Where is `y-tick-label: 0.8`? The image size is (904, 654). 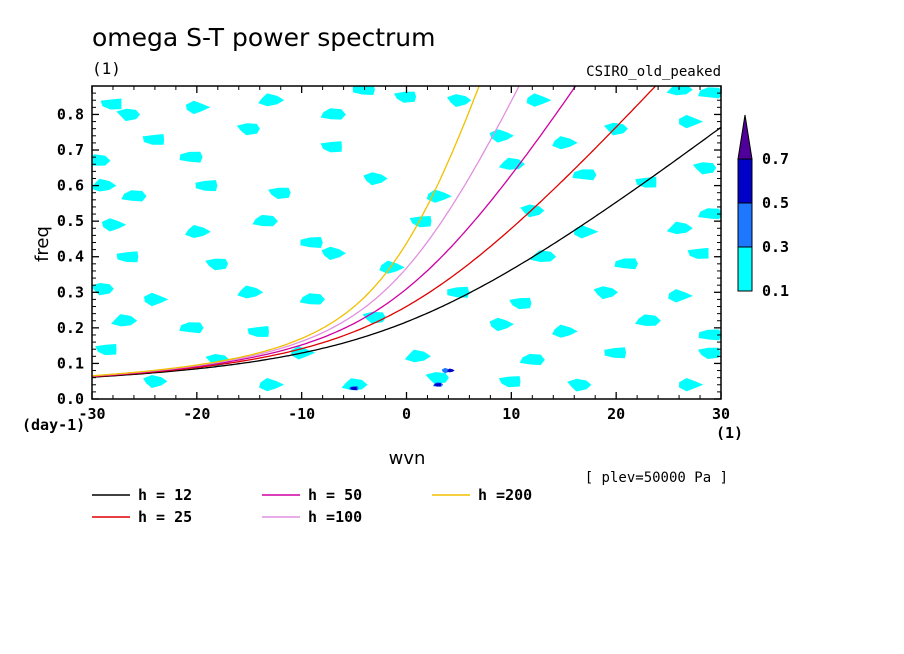 y-tick-label: 0.8 is located at coordinates (70, 114).